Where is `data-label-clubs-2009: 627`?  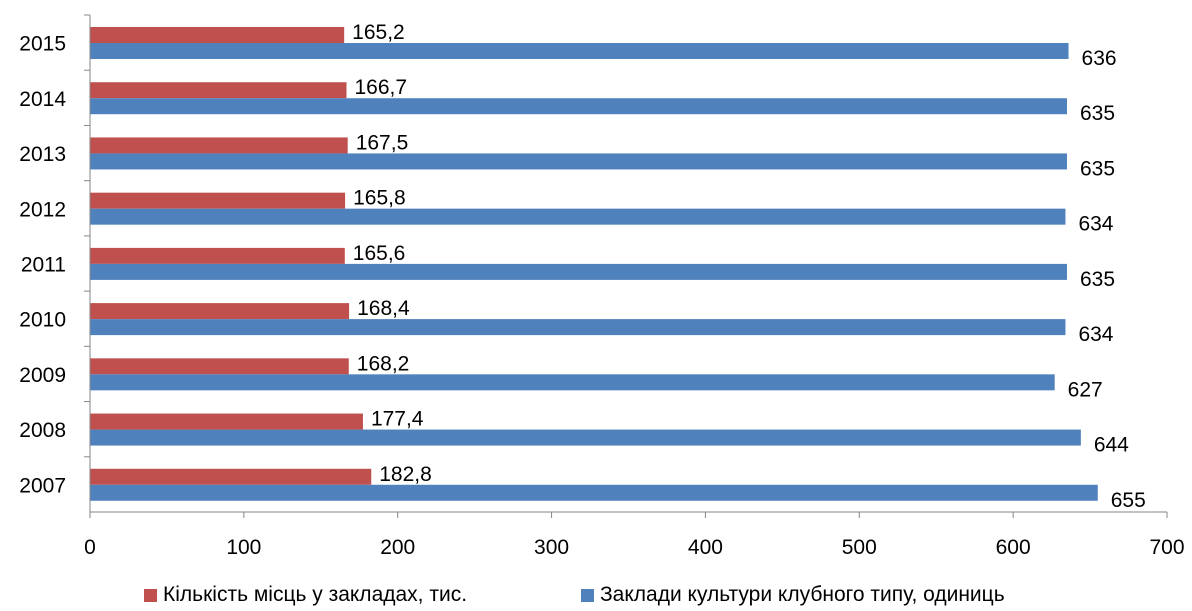 data-label-clubs-2009: 627 is located at coordinates (1085, 389).